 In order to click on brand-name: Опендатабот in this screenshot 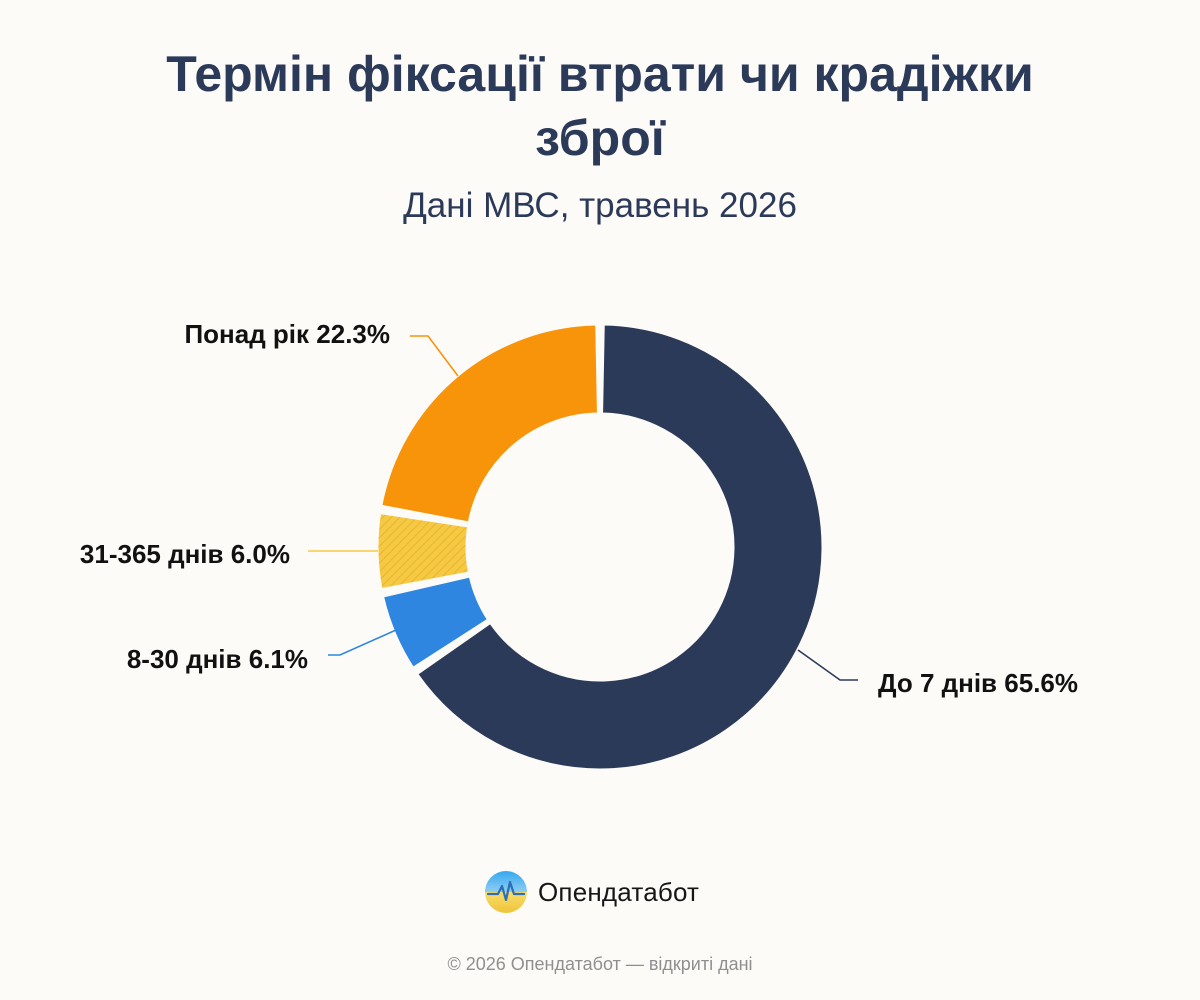, I will do `click(619, 891)`.